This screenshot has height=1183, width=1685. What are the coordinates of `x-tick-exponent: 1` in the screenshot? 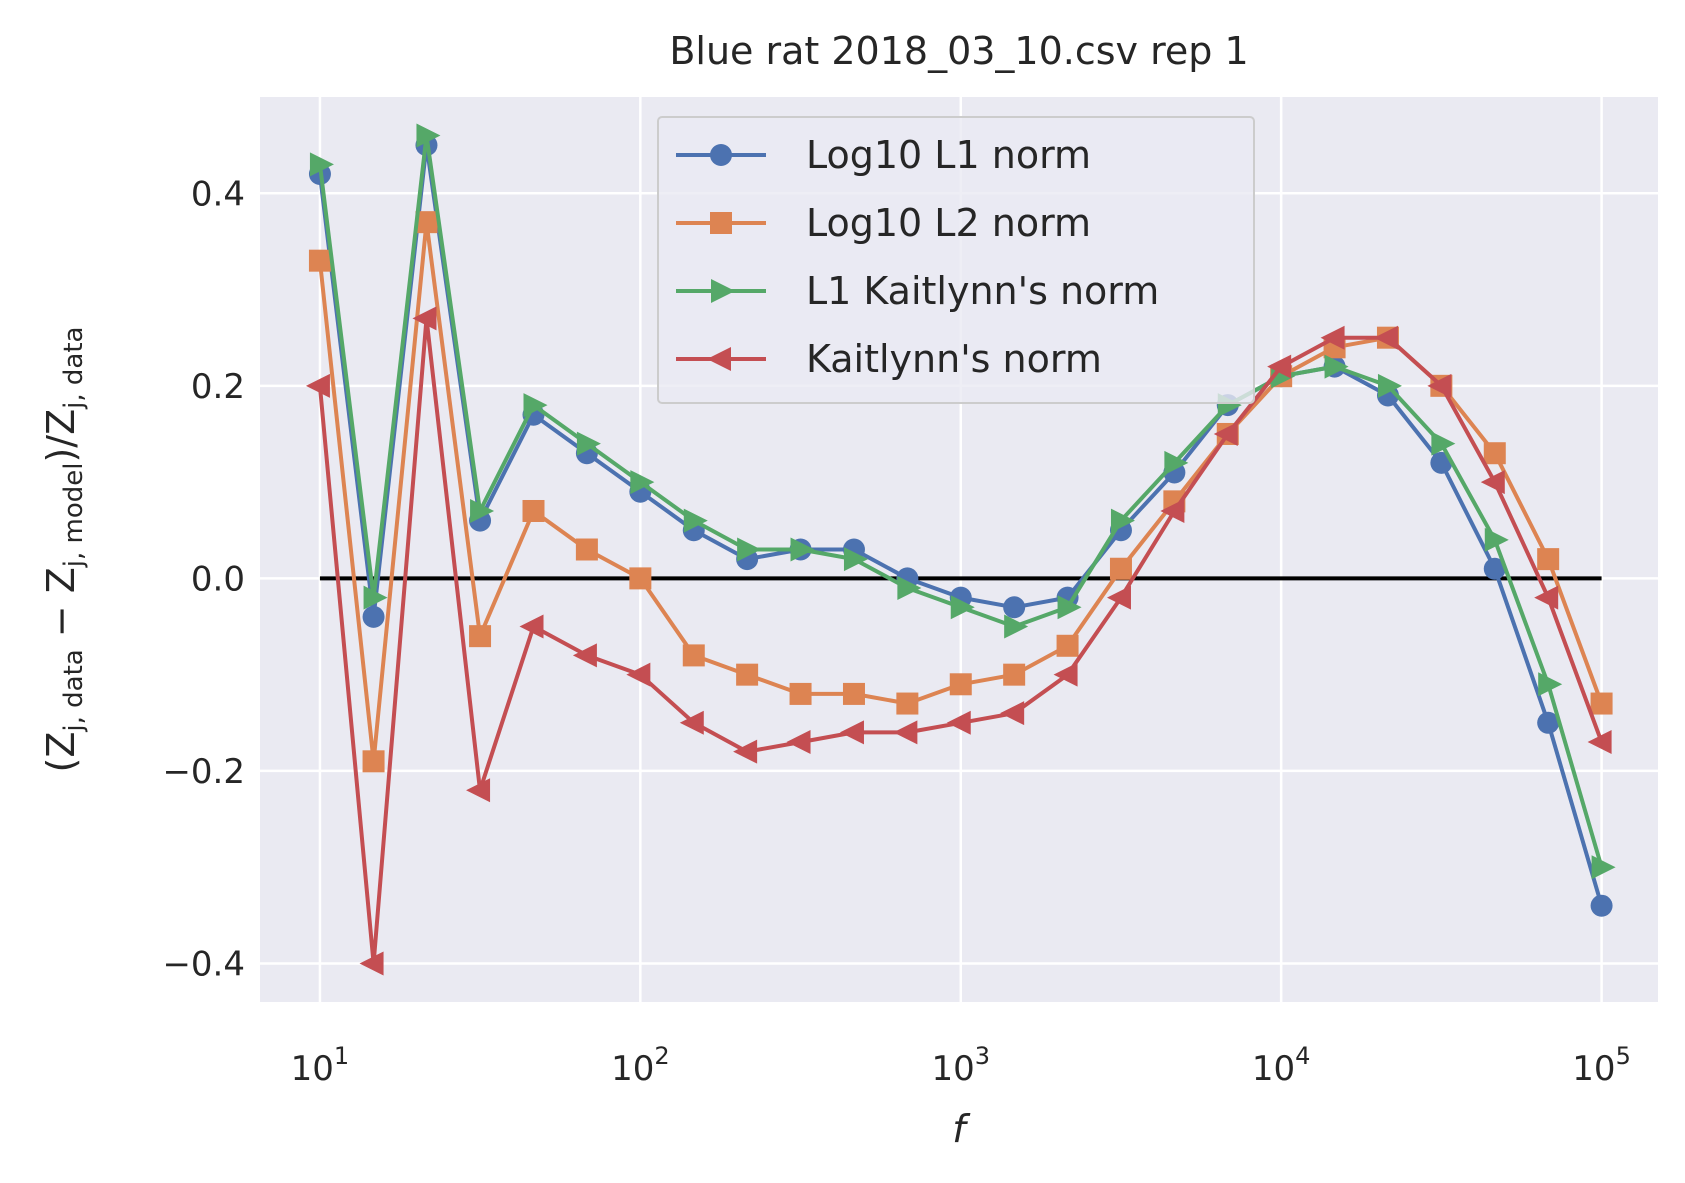 It's located at (341, 1056).